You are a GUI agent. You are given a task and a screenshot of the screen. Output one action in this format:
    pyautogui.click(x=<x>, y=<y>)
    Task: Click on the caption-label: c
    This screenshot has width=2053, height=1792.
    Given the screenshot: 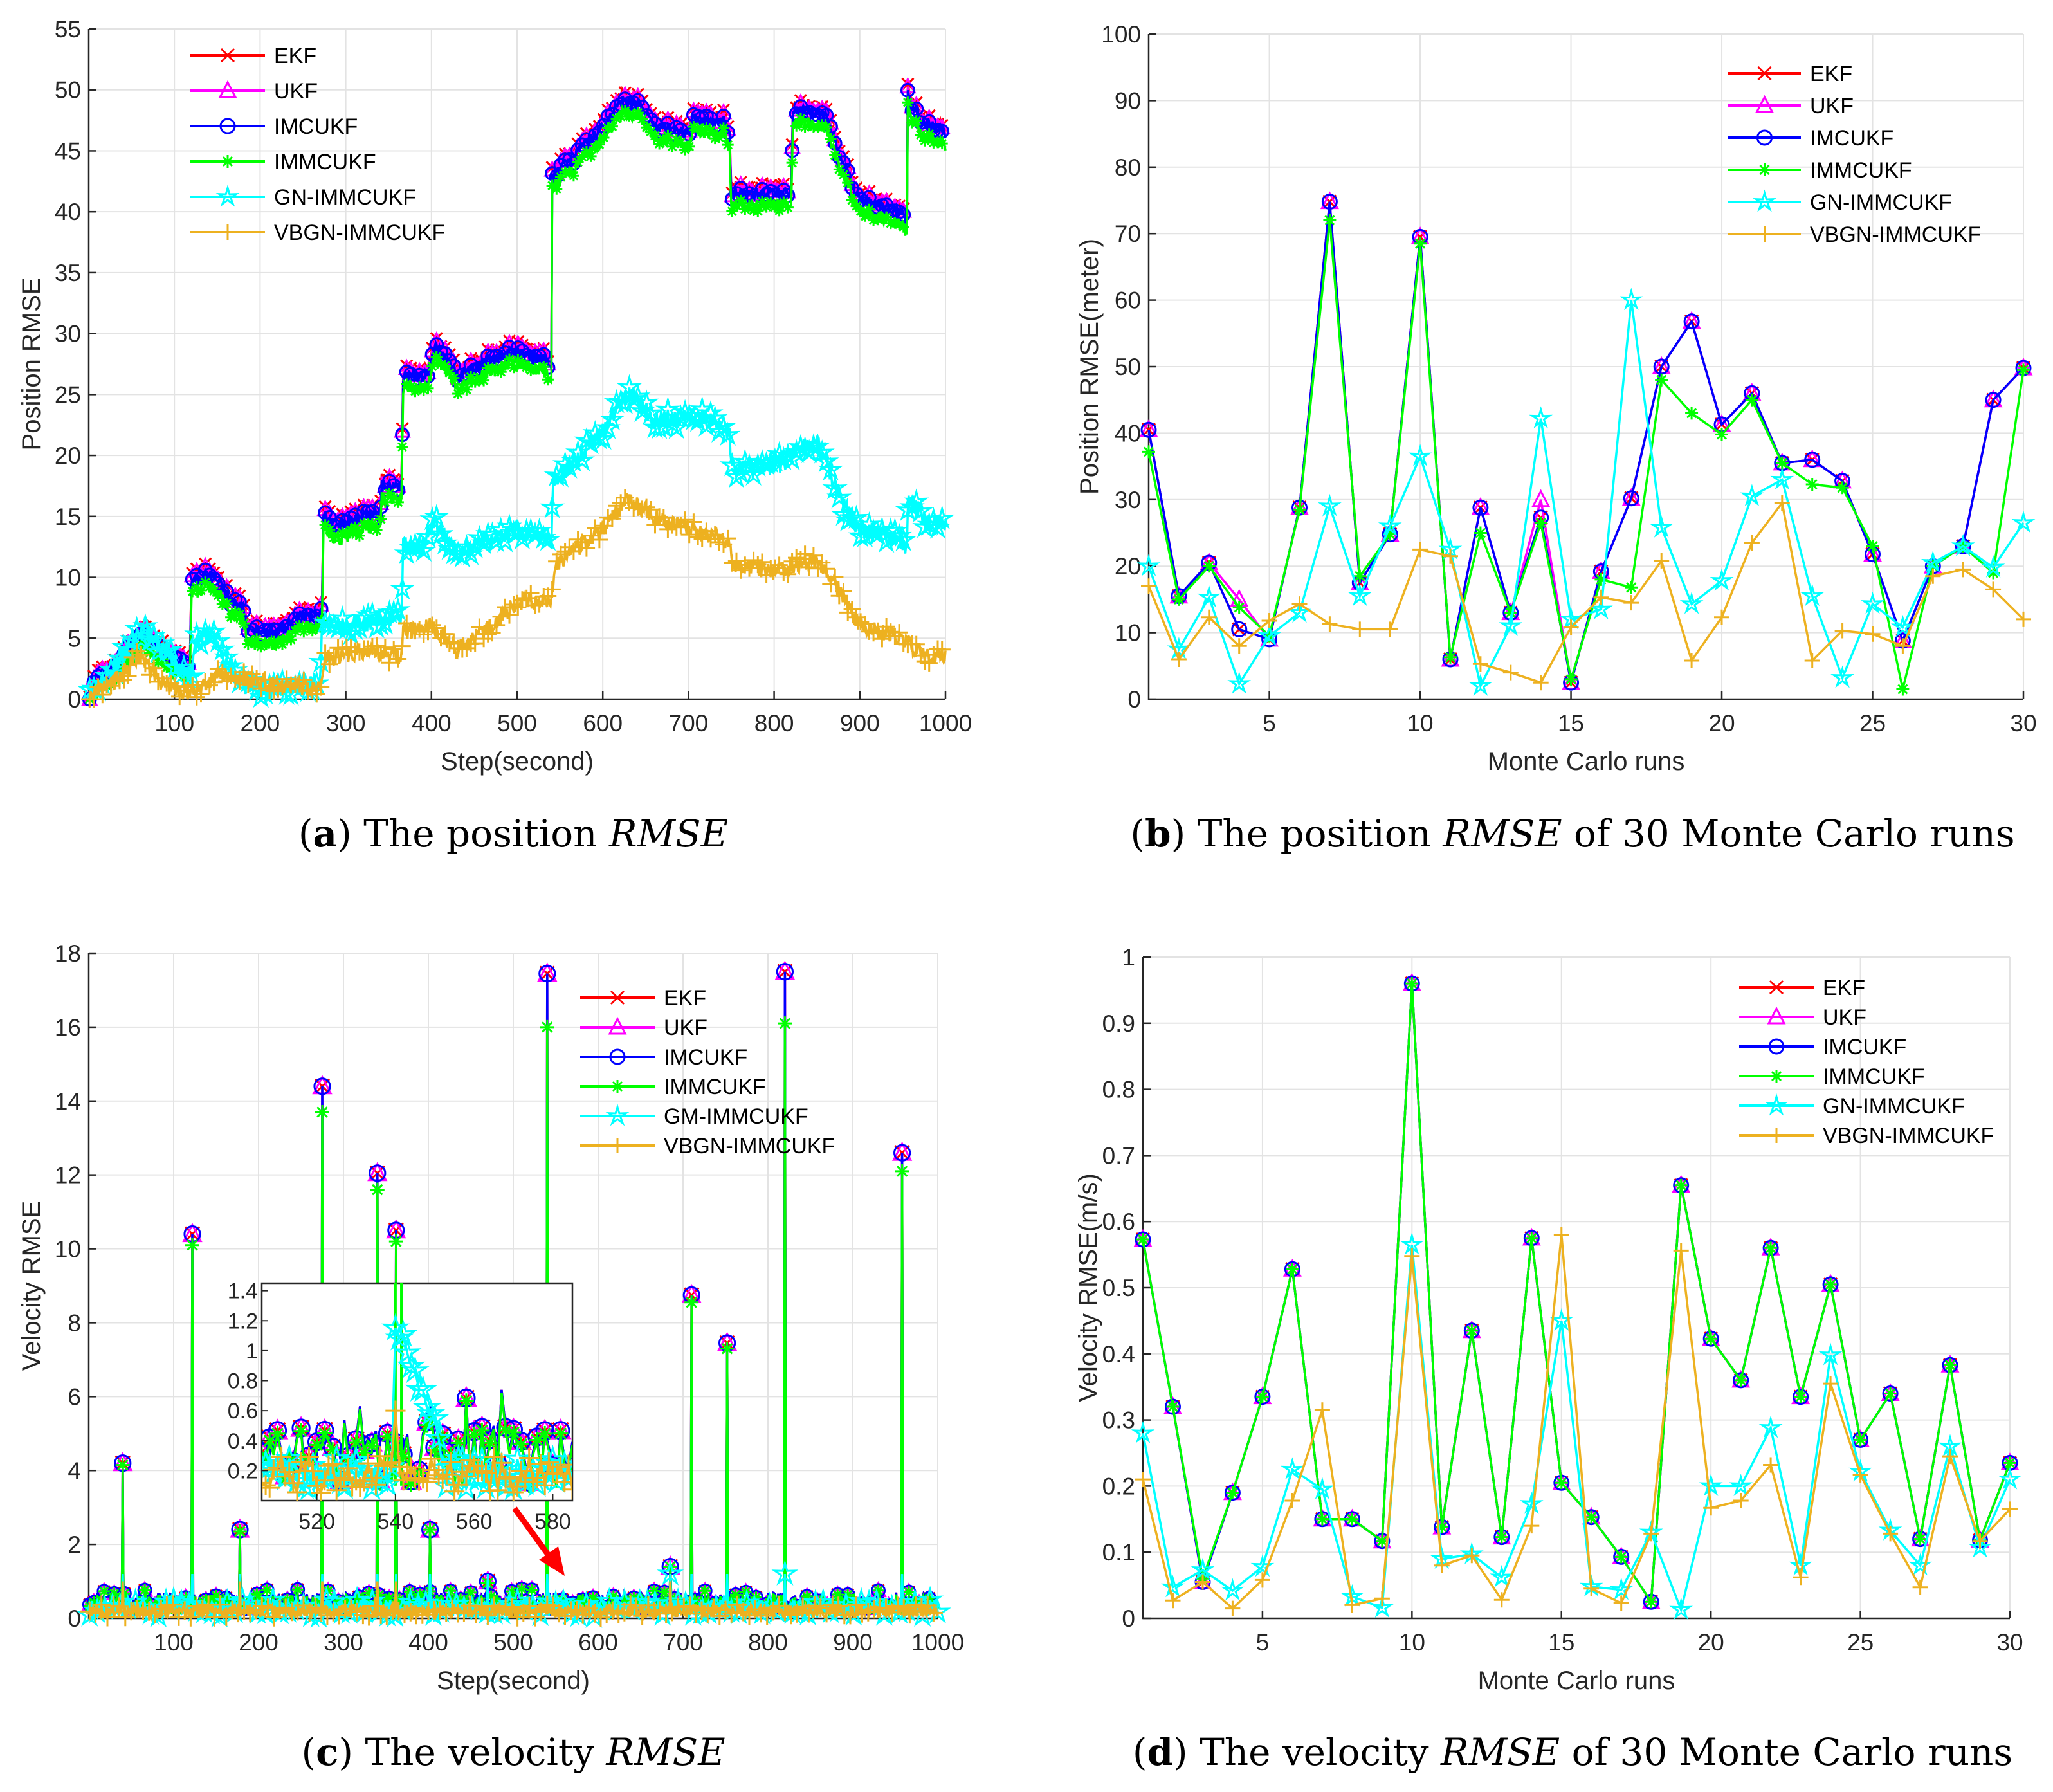 What is the action you would take?
    pyautogui.click(x=328, y=1752)
    